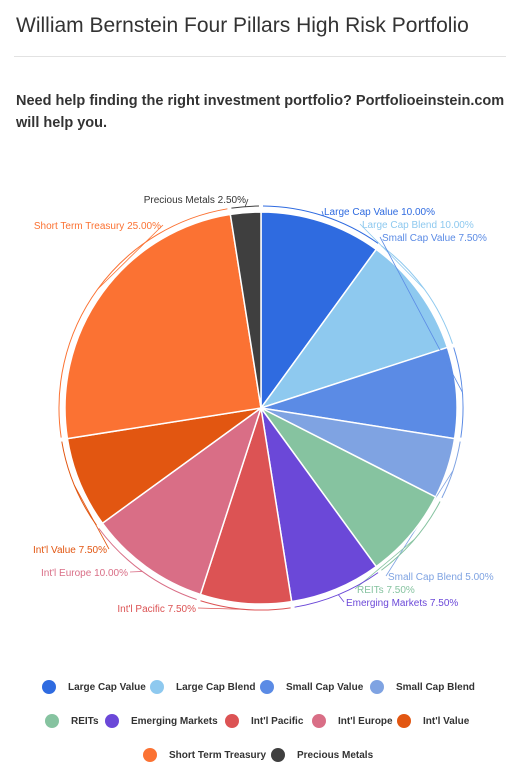  What do you see at coordinates (379, 212) in the screenshot?
I see `data-label: Large Cap Value 10.00%` at bounding box center [379, 212].